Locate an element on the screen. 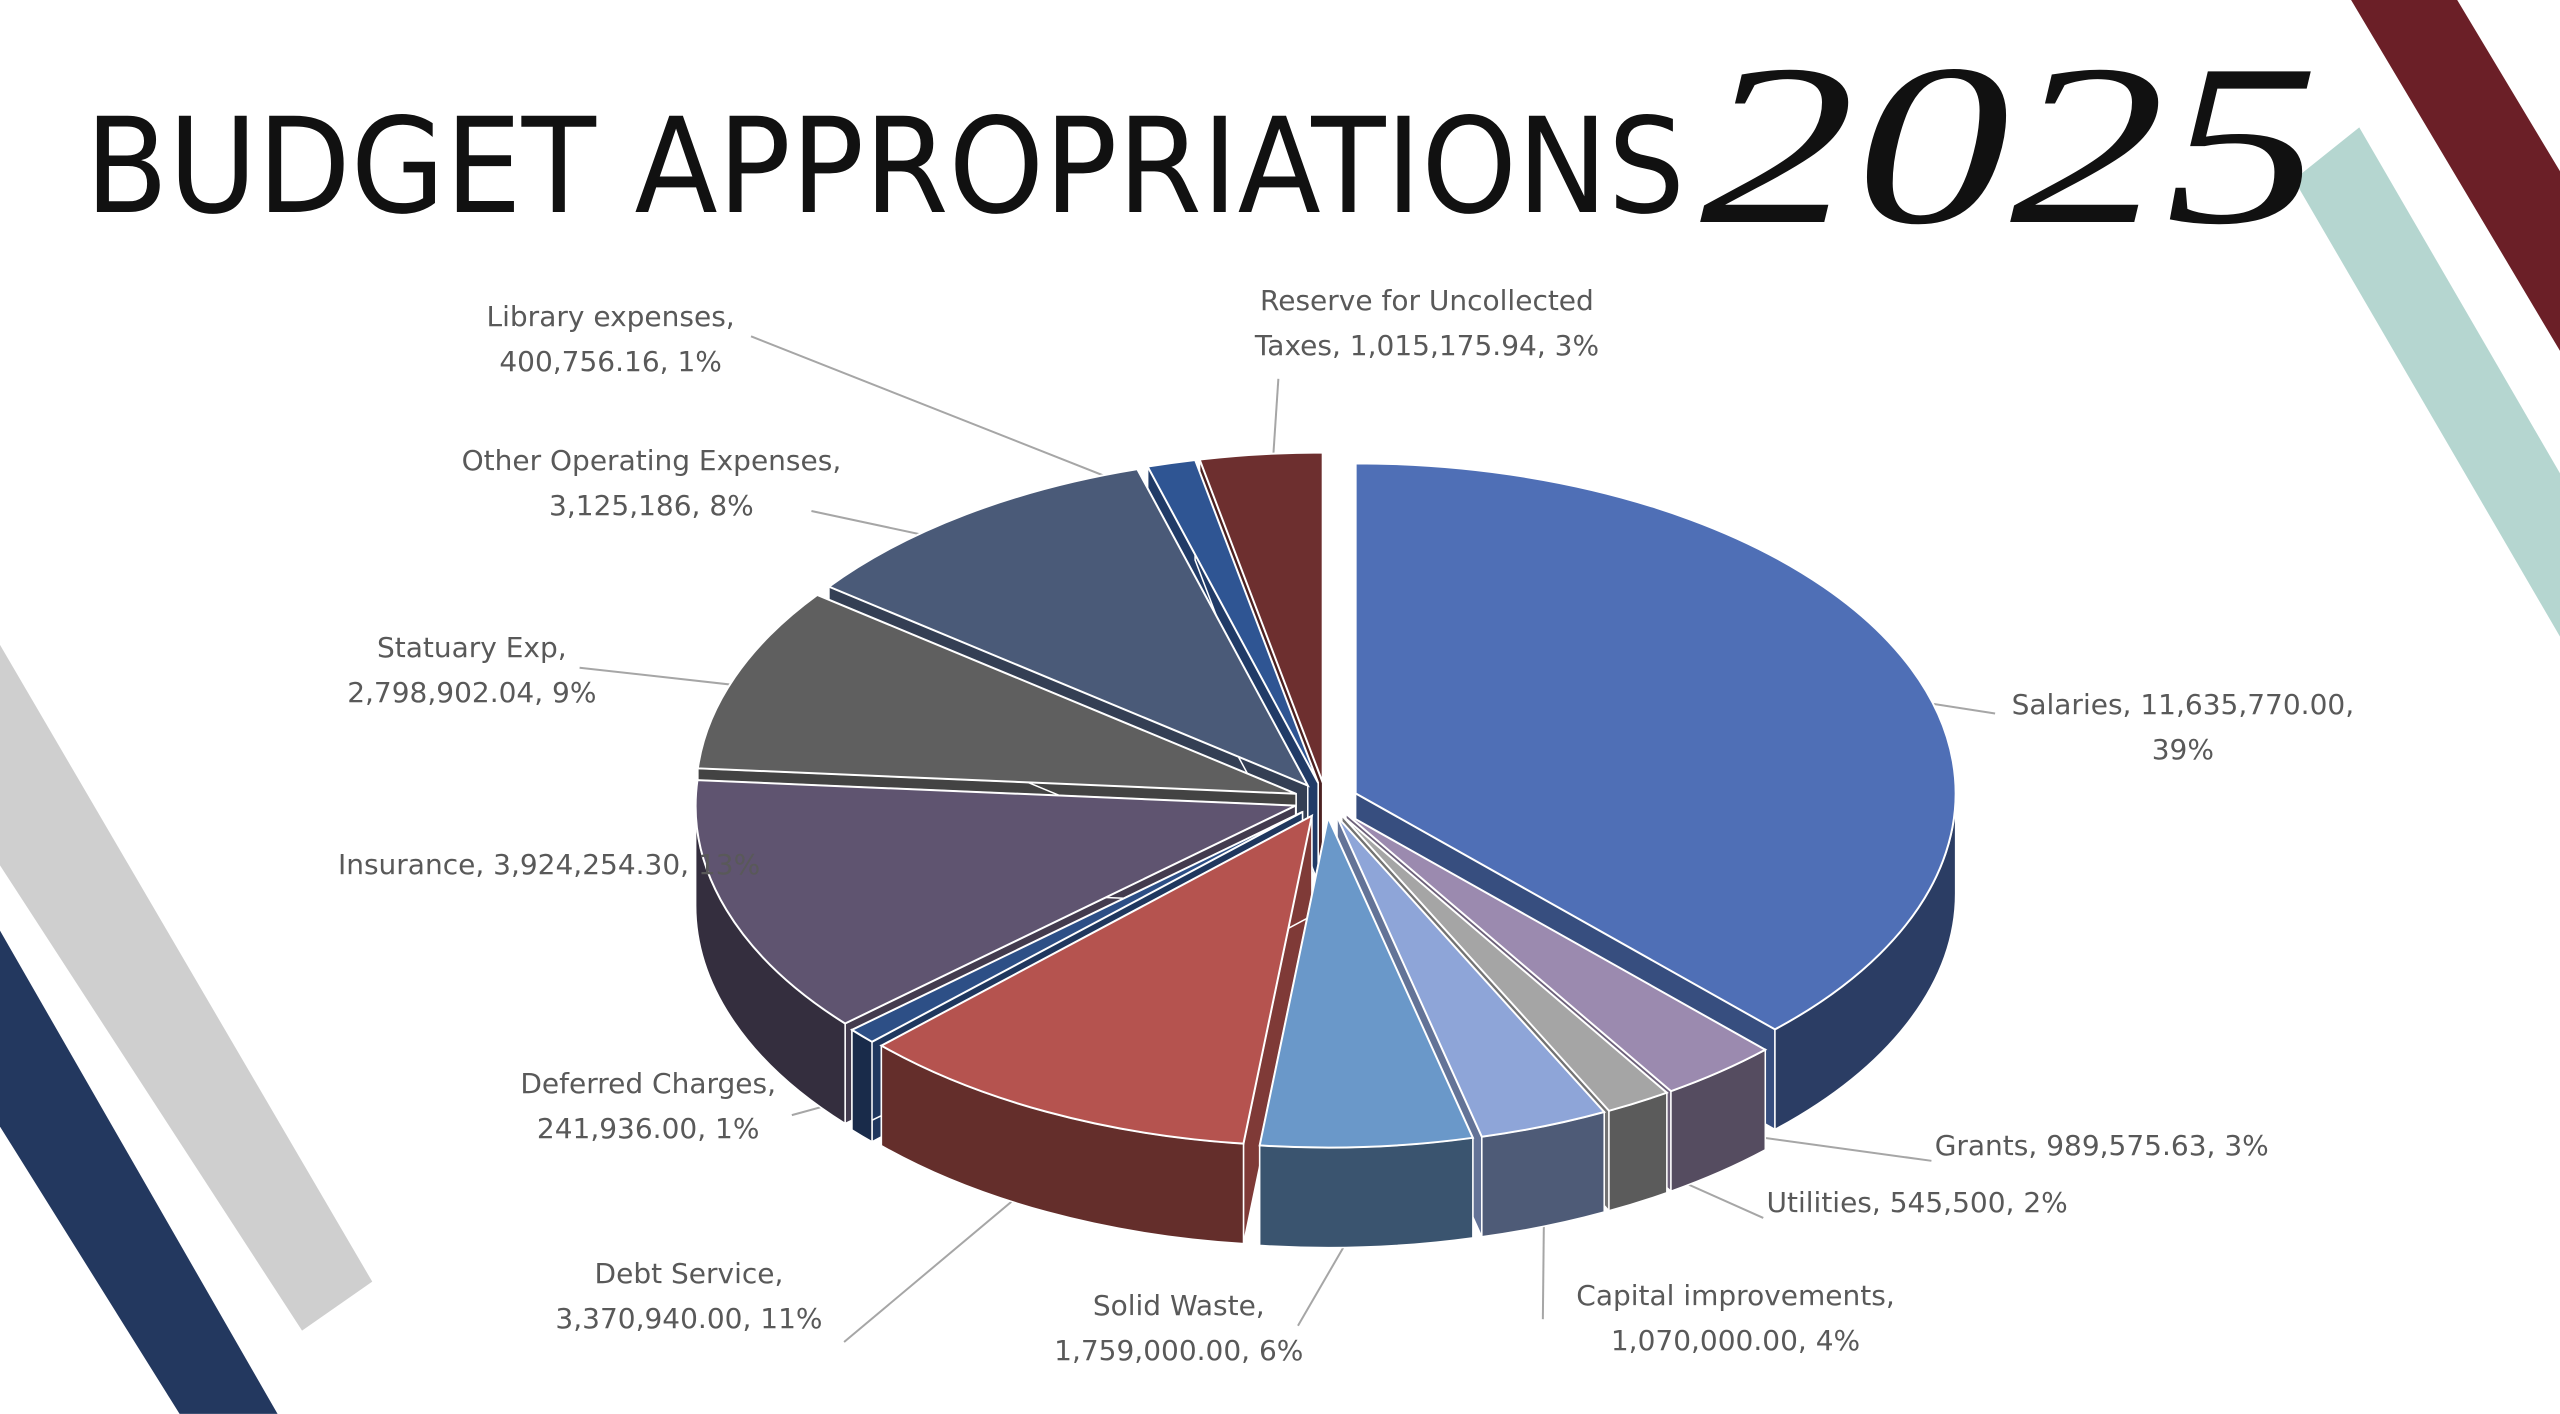 The height and width of the screenshot is (1414, 2560). data-label: Capital improvements, 1,070,000.00, 4% is located at coordinates (1735, 1318).